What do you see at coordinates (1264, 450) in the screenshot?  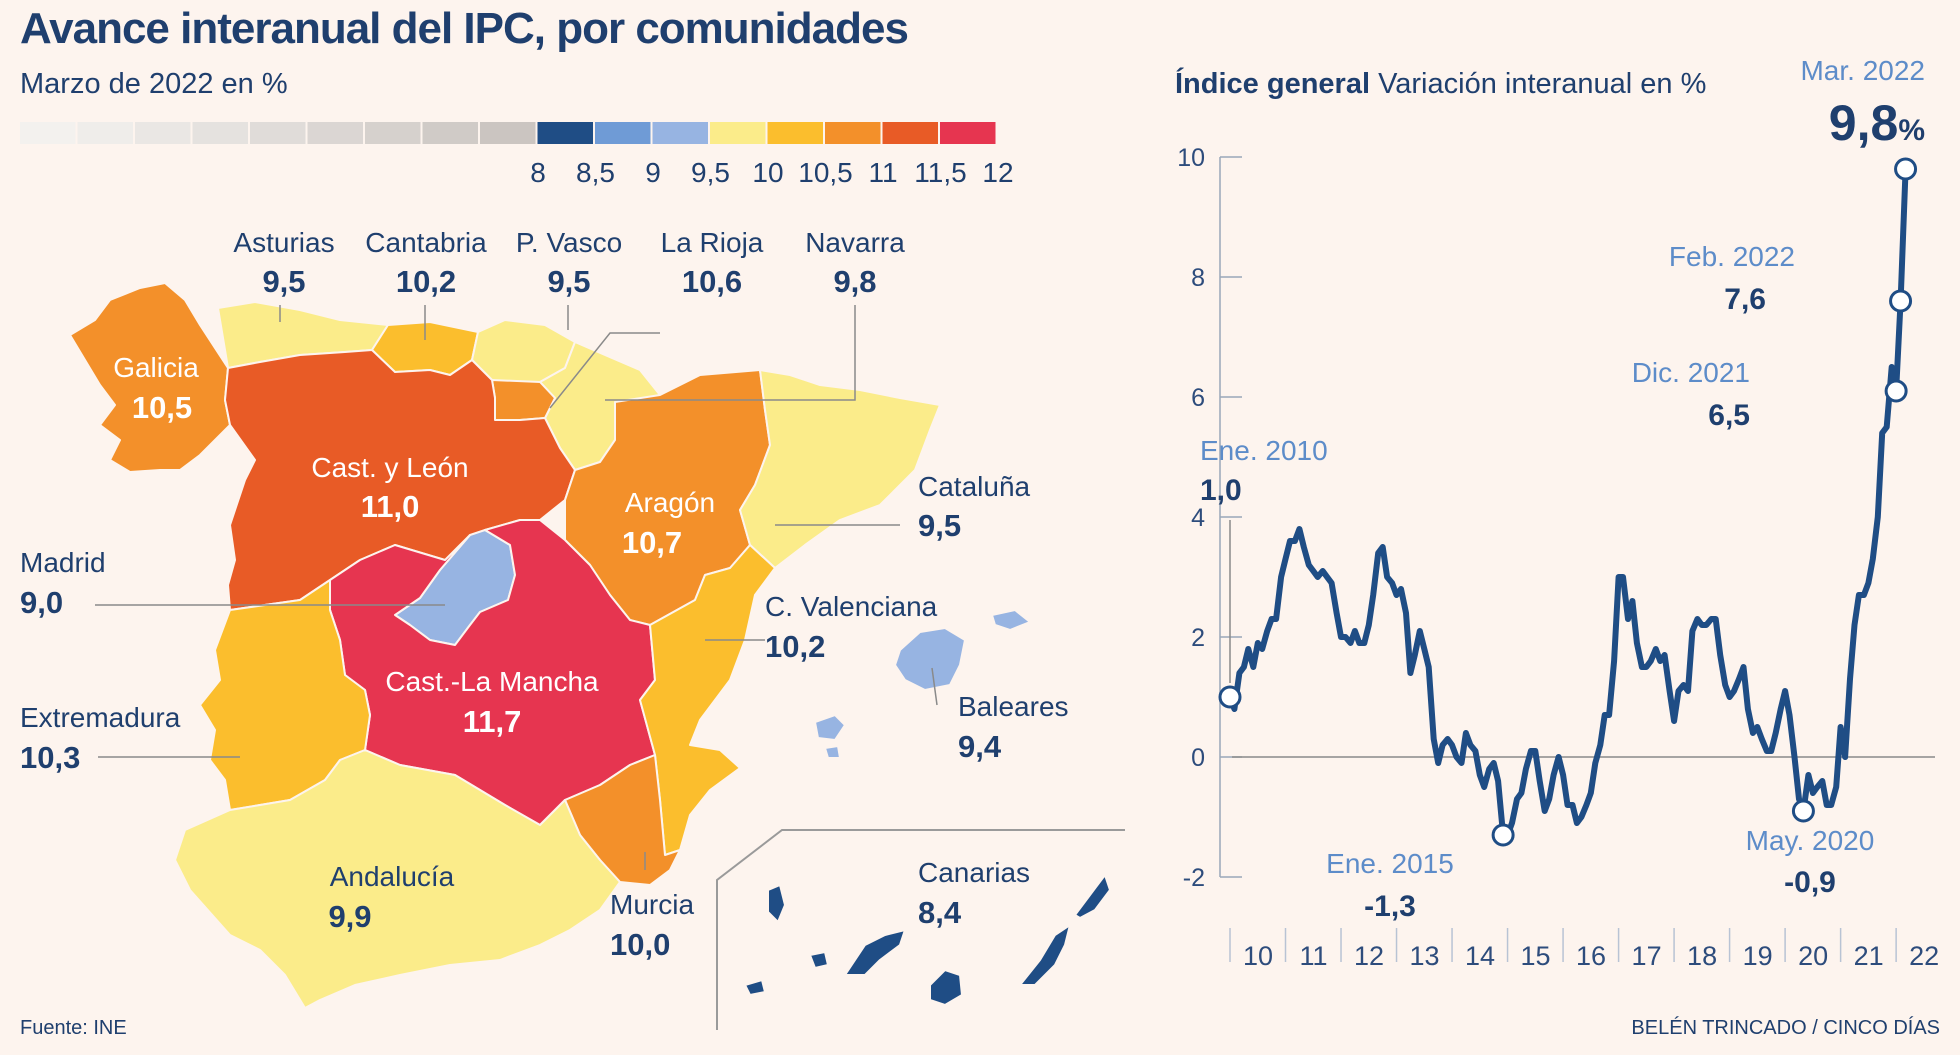 I see `annotation-date: Ene. 2010` at bounding box center [1264, 450].